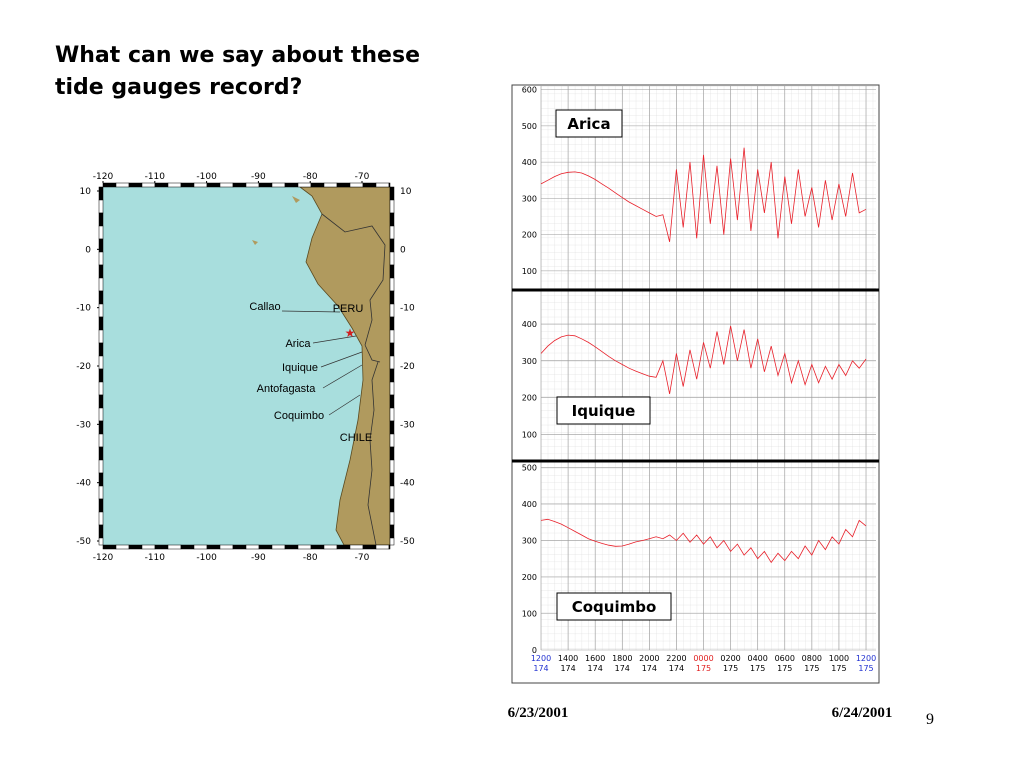 This screenshot has width=1024, height=768. I want to click on x-tick-label: -110, so click(155, 177).